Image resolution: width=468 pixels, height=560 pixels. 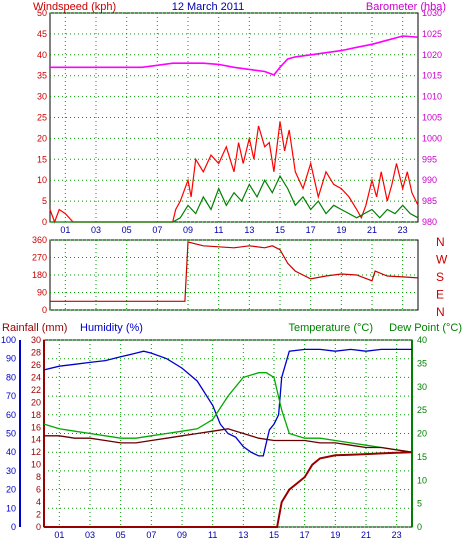 I want to click on rainfall-tick-label: 14, so click(x=36, y=440).